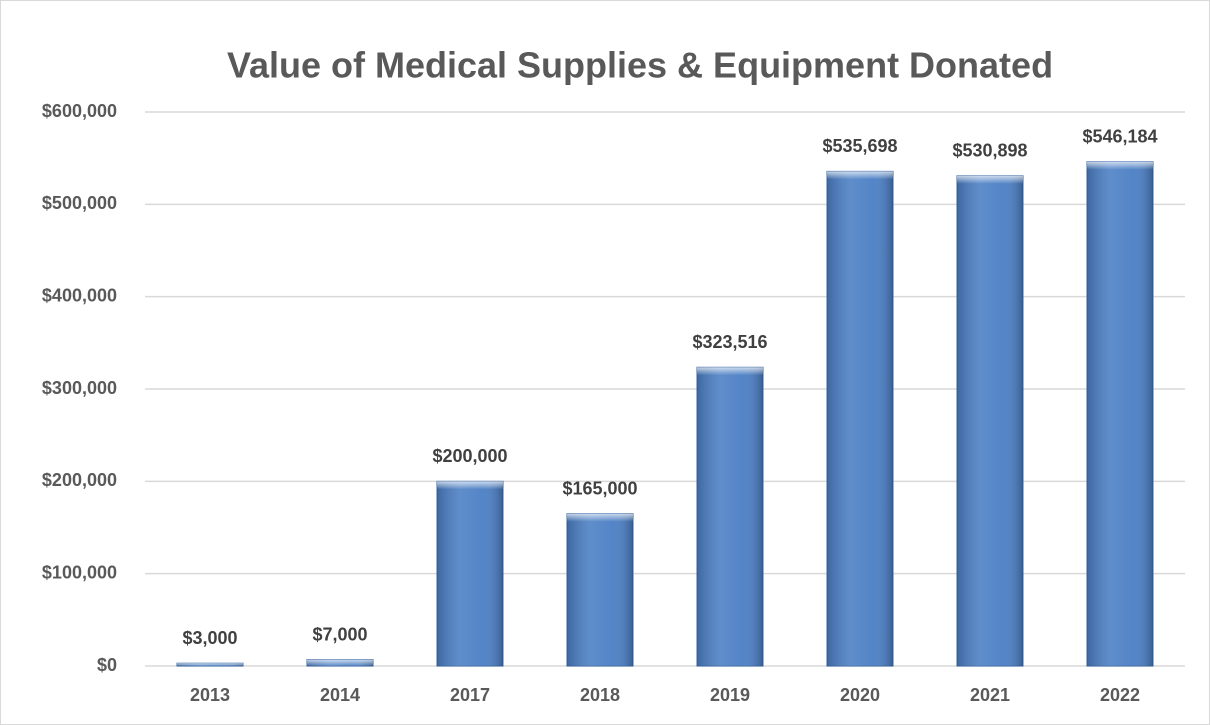 This screenshot has height=725, width=1210. Describe the element at coordinates (79, 203) in the screenshot. I see `y-tick-label: $500,000` at that location.